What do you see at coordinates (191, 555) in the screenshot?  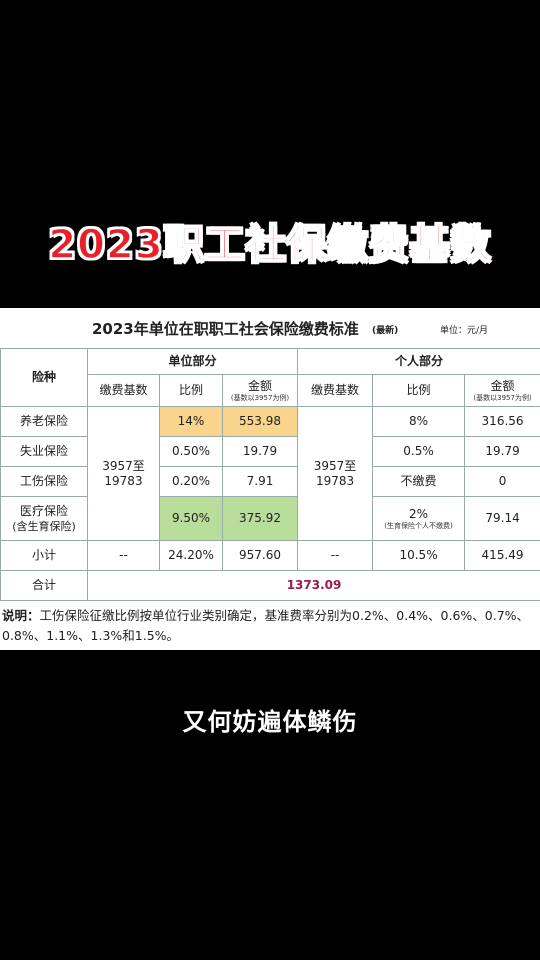 I see `subtotal-unit-ratio: 24.20%` at bounding box center [191, 555].